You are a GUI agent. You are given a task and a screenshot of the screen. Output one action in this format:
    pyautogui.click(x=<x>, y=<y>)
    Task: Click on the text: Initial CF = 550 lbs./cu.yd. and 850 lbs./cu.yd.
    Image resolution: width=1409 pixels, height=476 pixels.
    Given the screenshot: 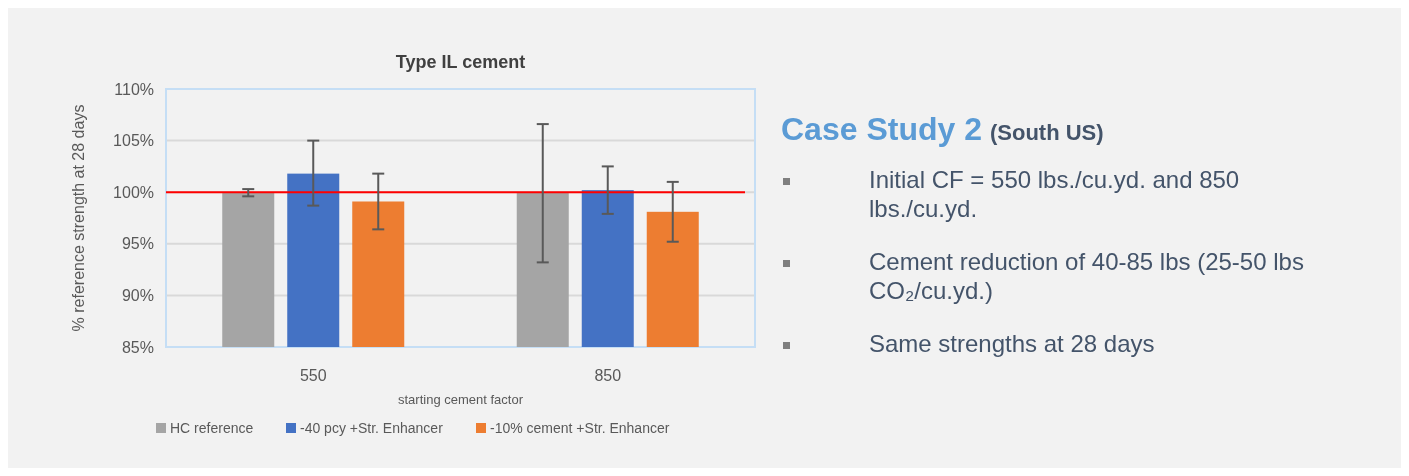 What is the action you would take?
    pyautogui.click(x=1054, y=194)
    